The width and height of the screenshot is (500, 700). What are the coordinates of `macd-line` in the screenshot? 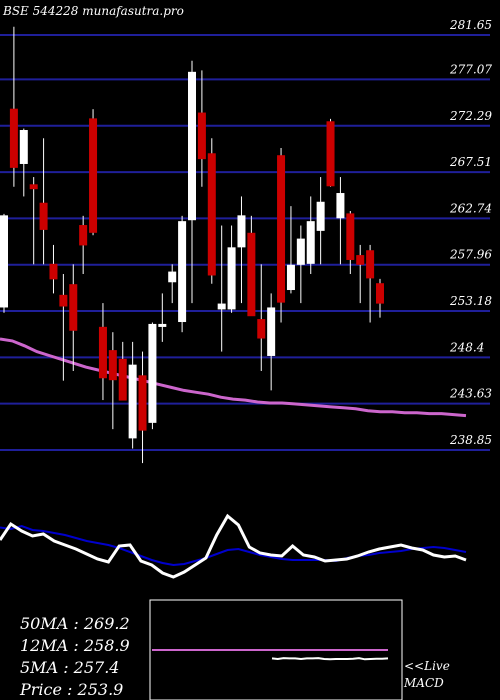 It's located at (233, 545).